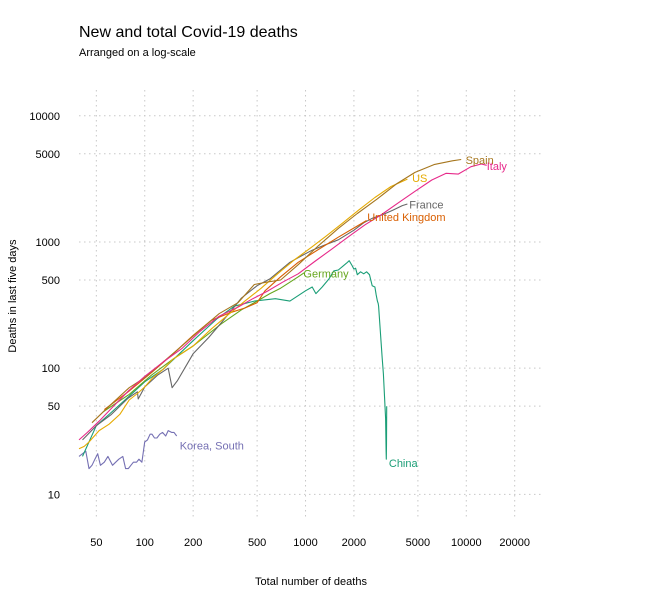 The image size is (660, 609). Describe the element at coordinates (128, 450) in the screenshot. I see `series-line-korea-south` at that location.